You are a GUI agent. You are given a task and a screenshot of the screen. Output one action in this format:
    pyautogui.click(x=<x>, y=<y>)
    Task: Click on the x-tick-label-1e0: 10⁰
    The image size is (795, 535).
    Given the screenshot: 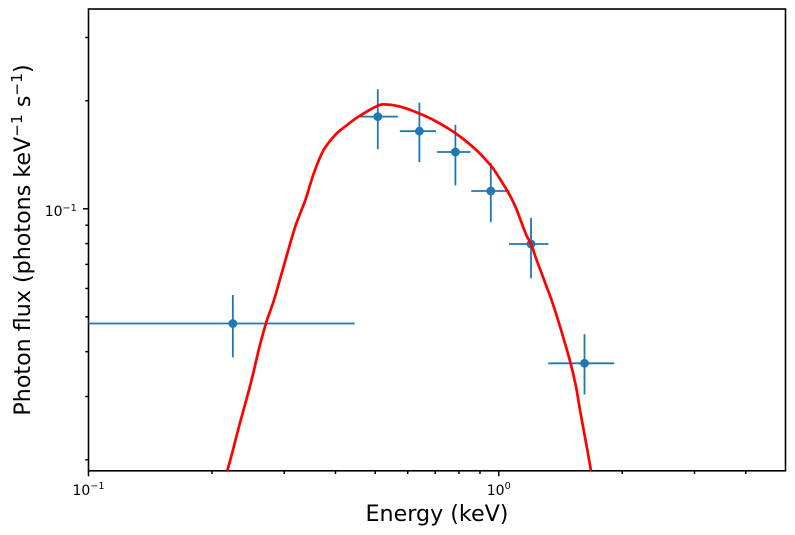 What is the action you would take?
    pyautogui.click(x=498, y=490)
    